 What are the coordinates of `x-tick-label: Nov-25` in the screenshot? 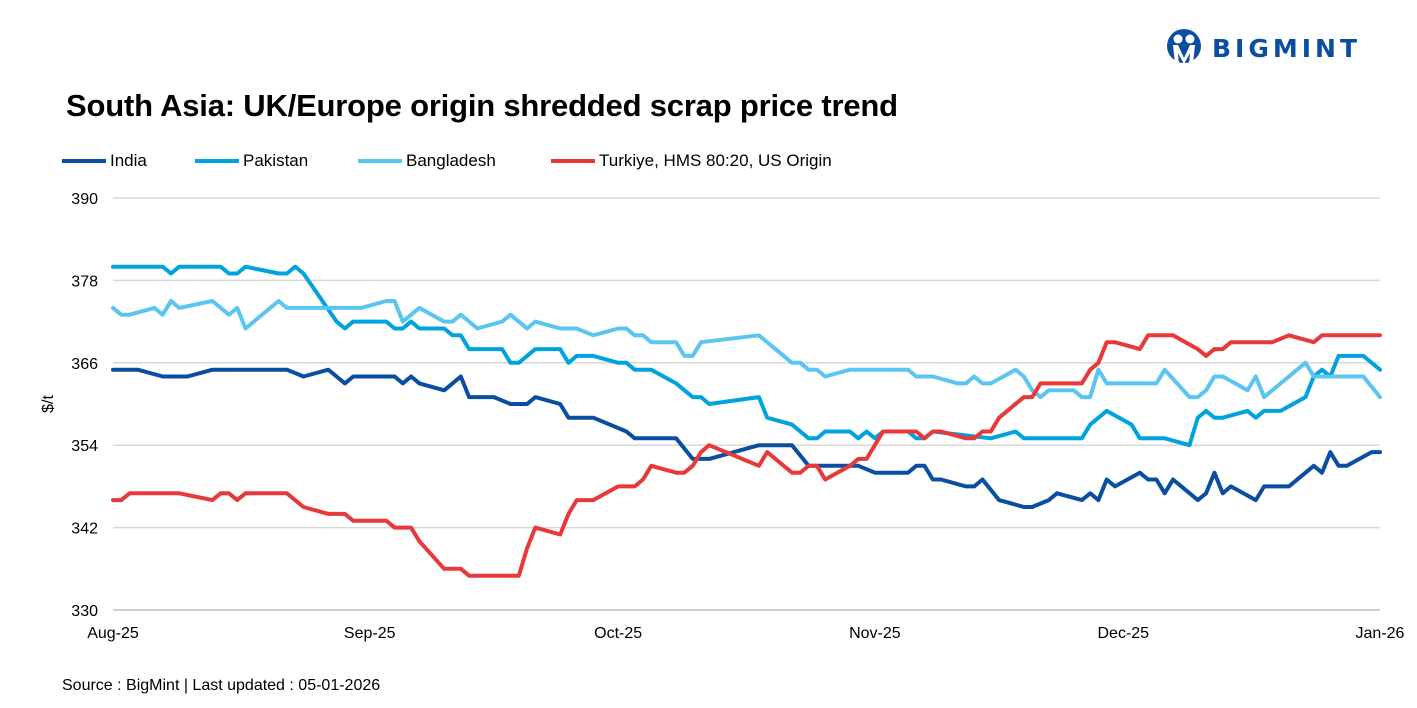 It's located at (875, 633).